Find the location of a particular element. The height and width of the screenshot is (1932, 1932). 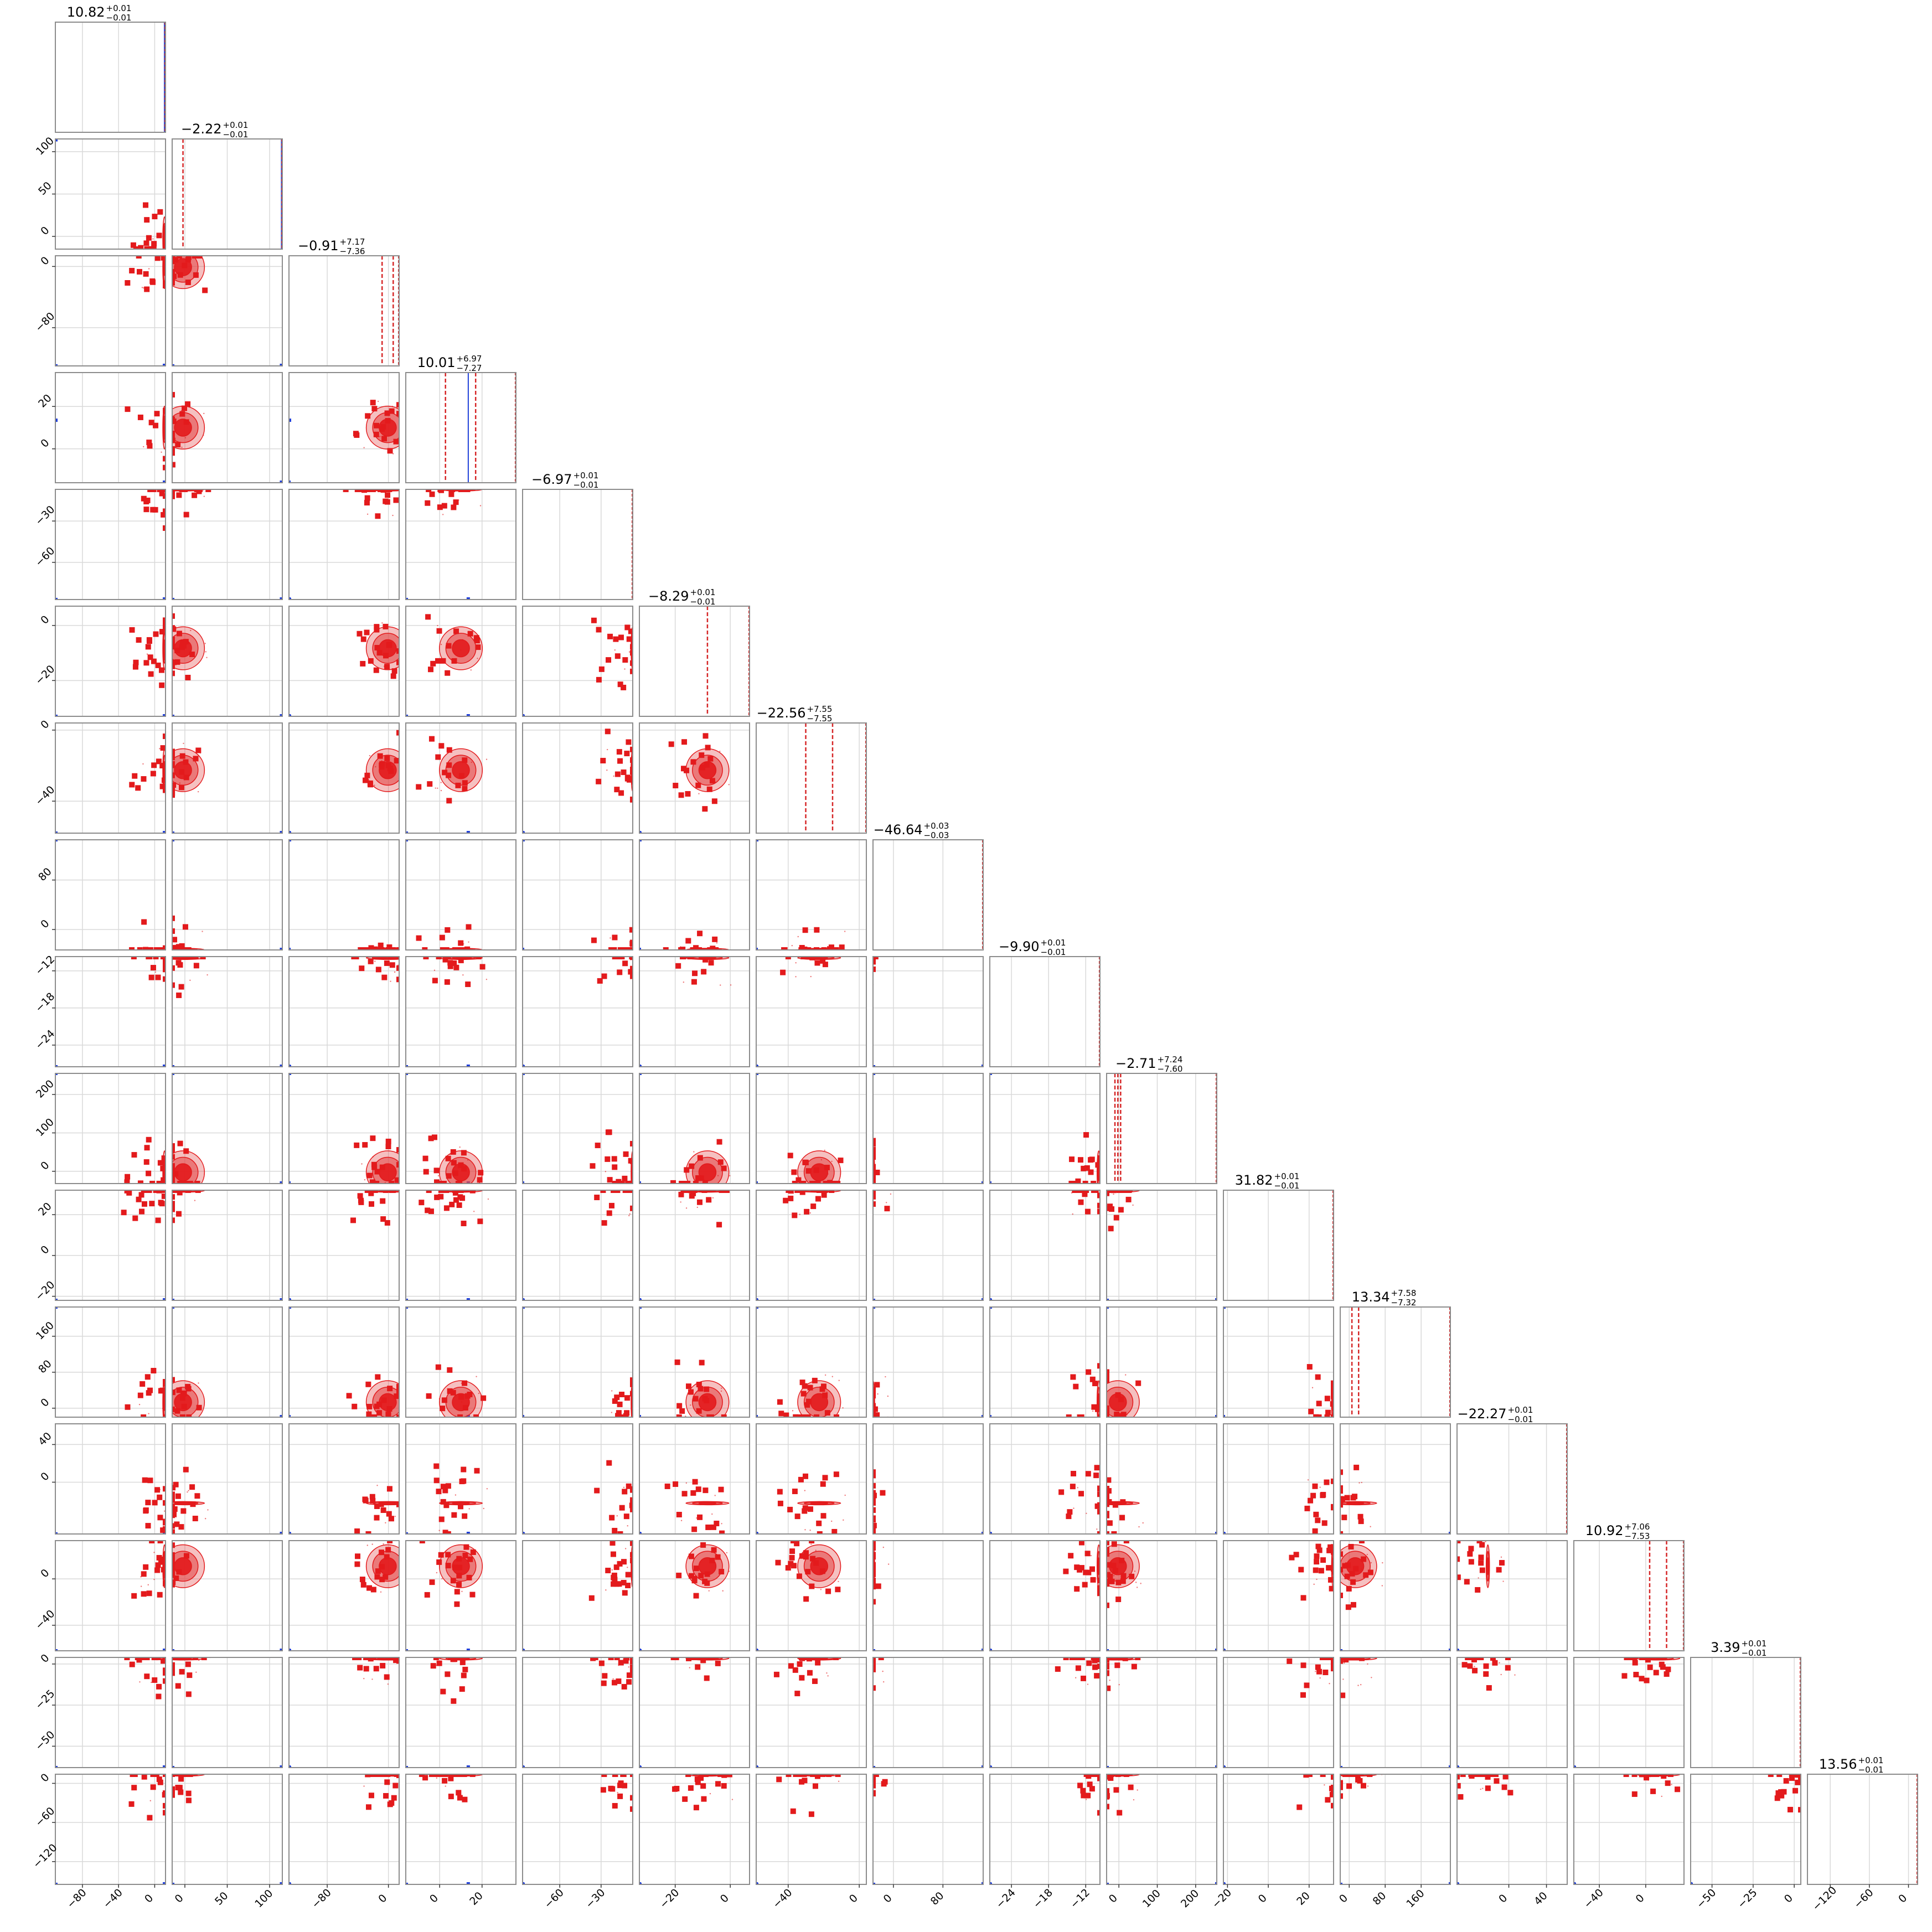

y-tick-label: −25 is located at coordinates (45, 1699).